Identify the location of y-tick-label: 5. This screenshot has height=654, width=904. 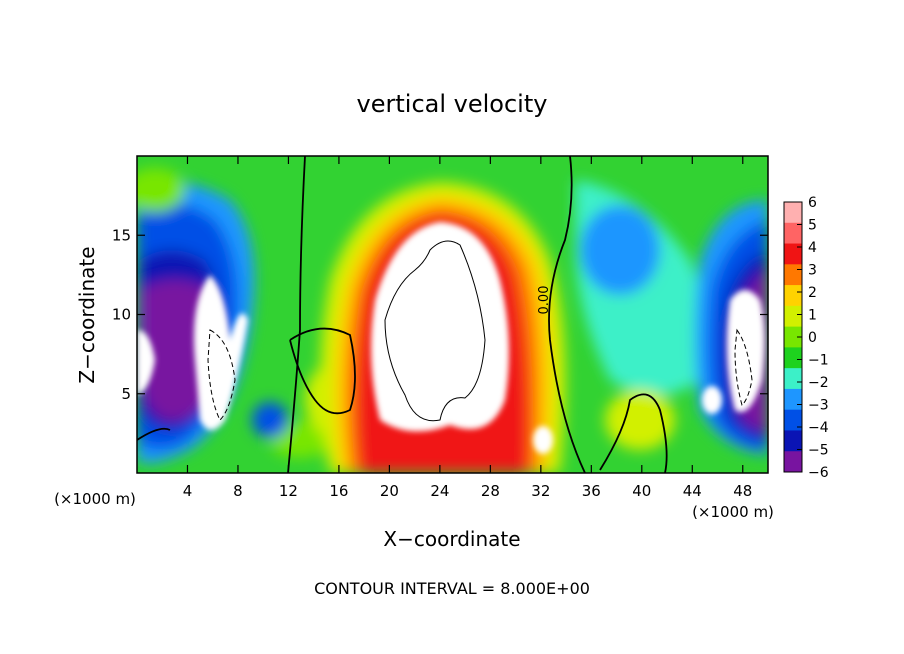
(126, 394).